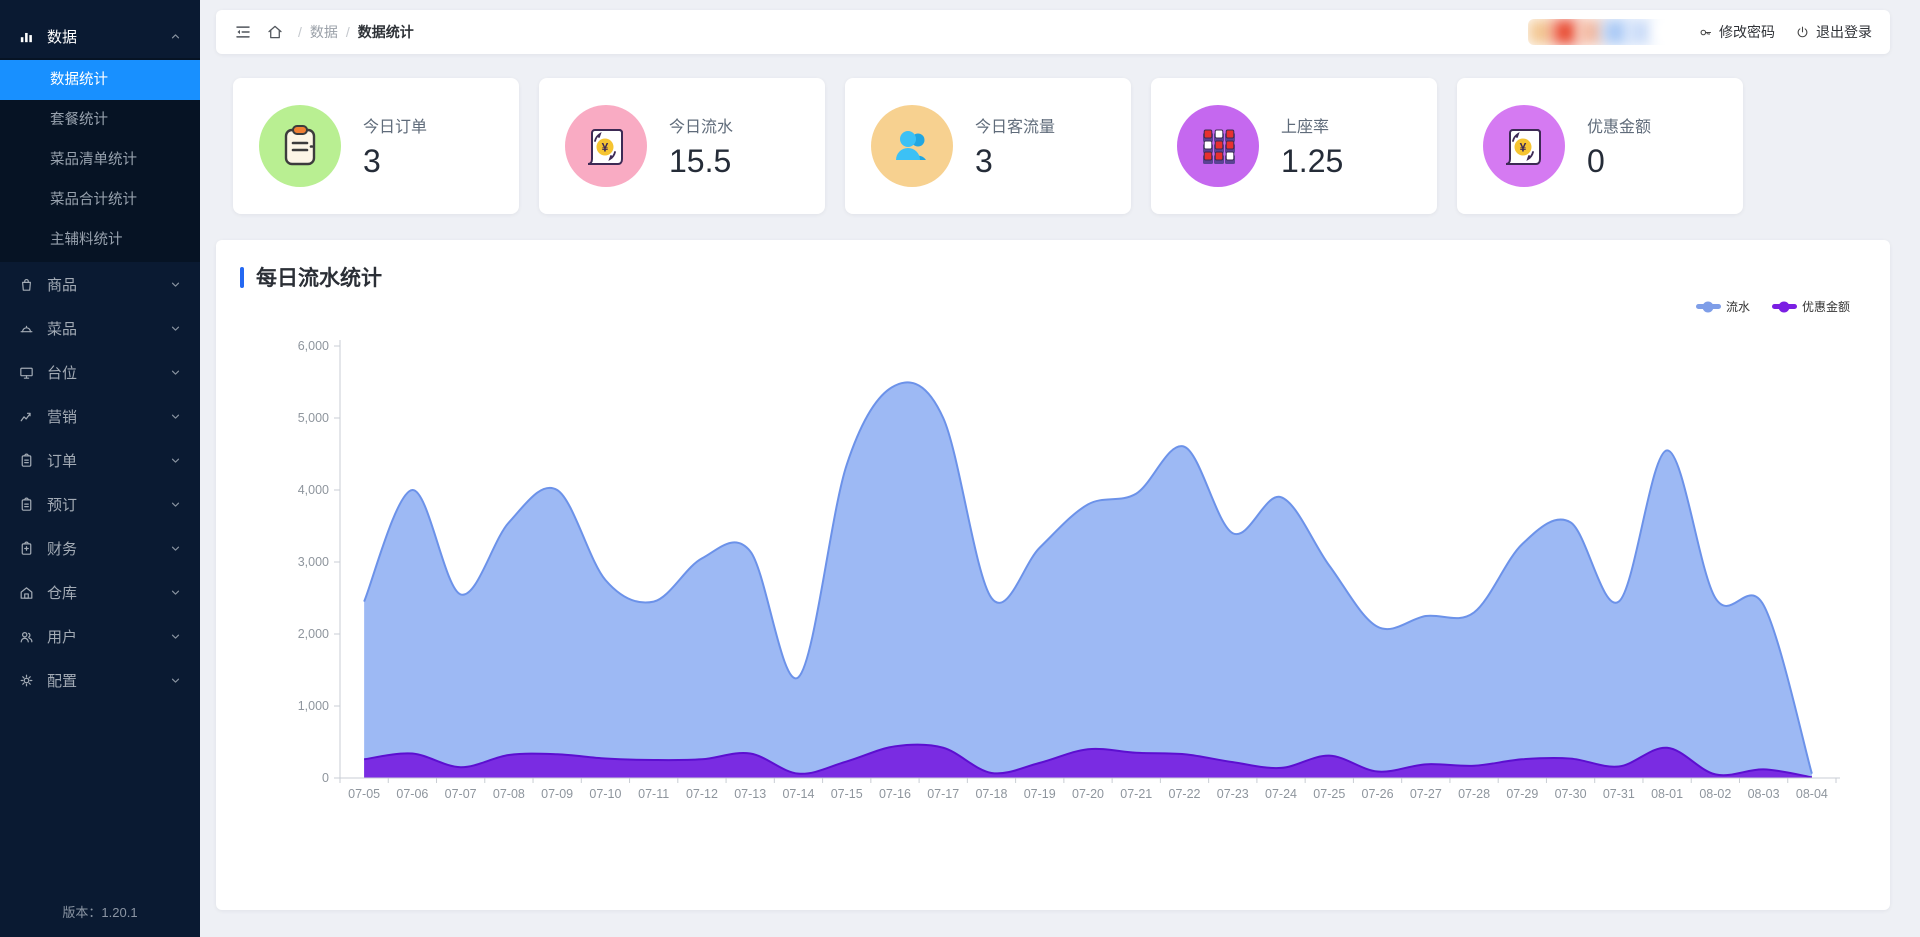  I want to click on stat-info: 今日订单 3, so click(395, 146).